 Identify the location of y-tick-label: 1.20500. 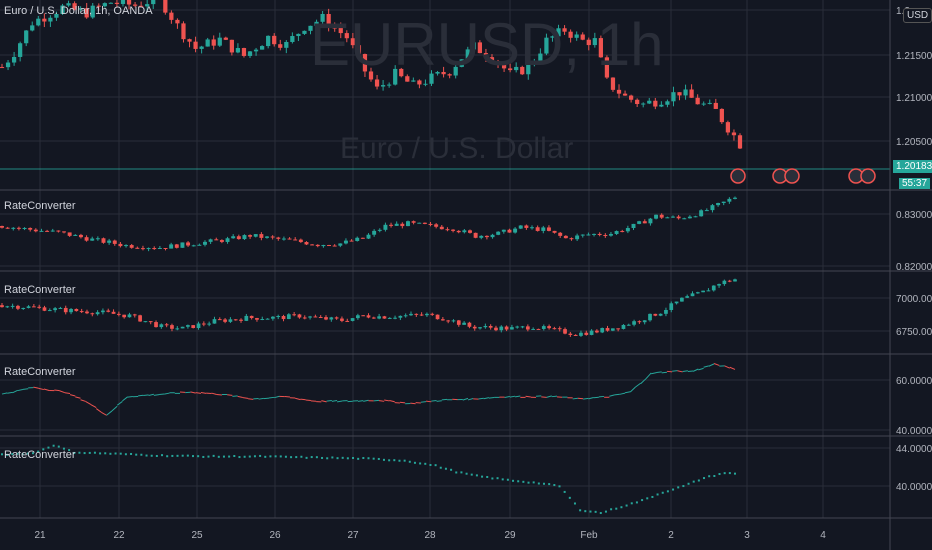
(914, 142).